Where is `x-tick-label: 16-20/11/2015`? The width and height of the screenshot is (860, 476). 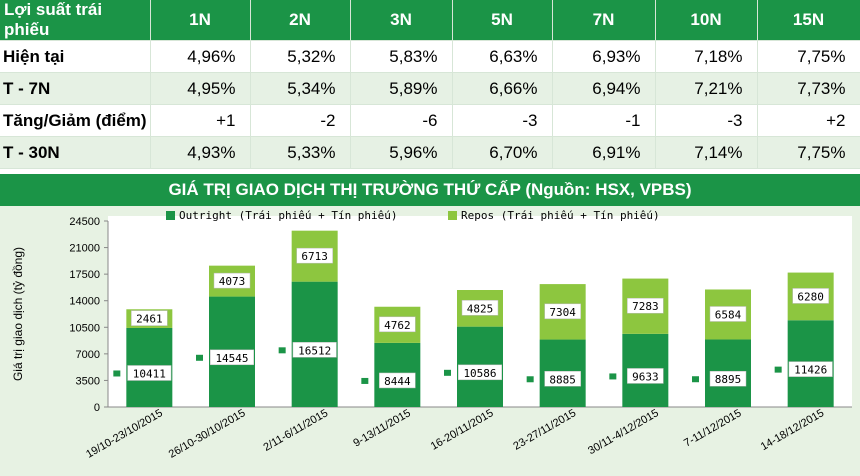
x-tick-label: 16-20/11/2015 is located at coordinates (462, 429).